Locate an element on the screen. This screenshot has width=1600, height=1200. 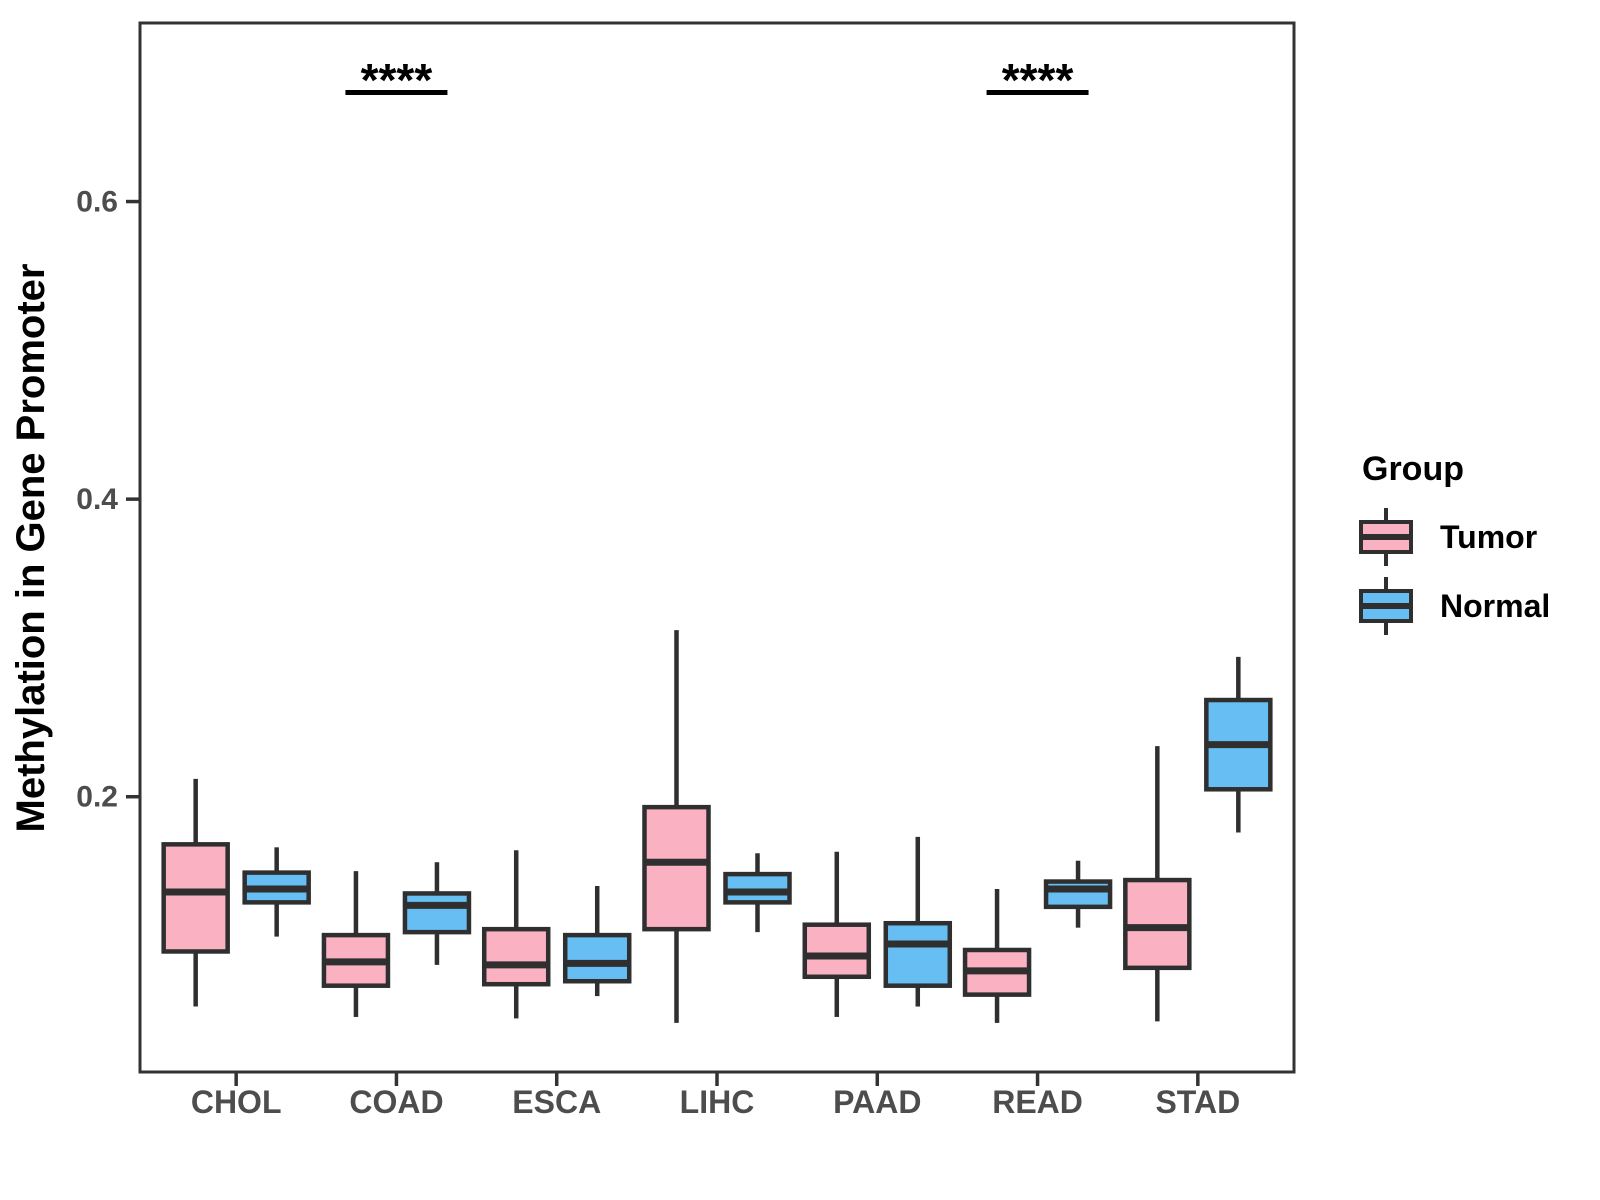
legend-item-label-normal: Normal is located at coordinates (1495, 605).